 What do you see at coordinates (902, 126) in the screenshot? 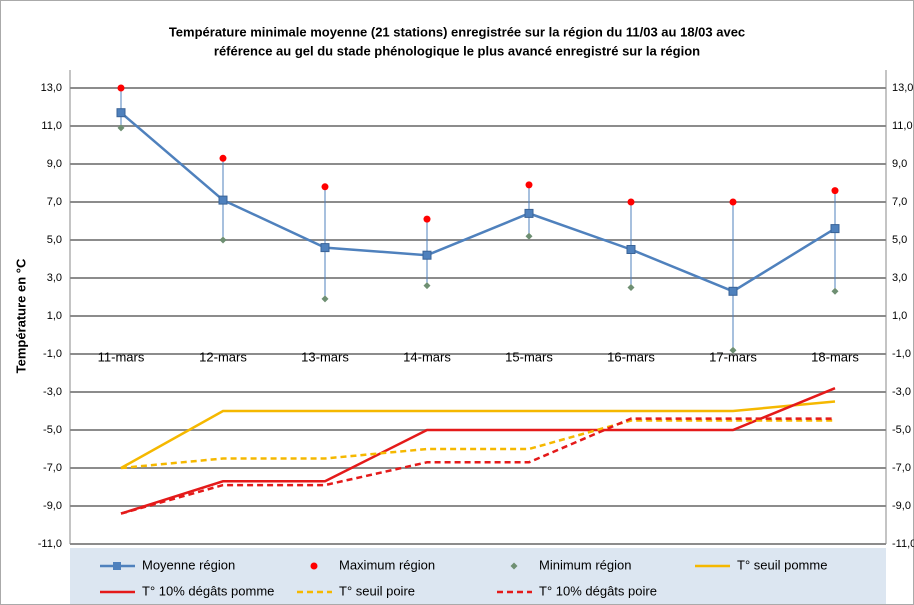
I see `y2-tick-label: 11,0` at bounding box center [902, 126].